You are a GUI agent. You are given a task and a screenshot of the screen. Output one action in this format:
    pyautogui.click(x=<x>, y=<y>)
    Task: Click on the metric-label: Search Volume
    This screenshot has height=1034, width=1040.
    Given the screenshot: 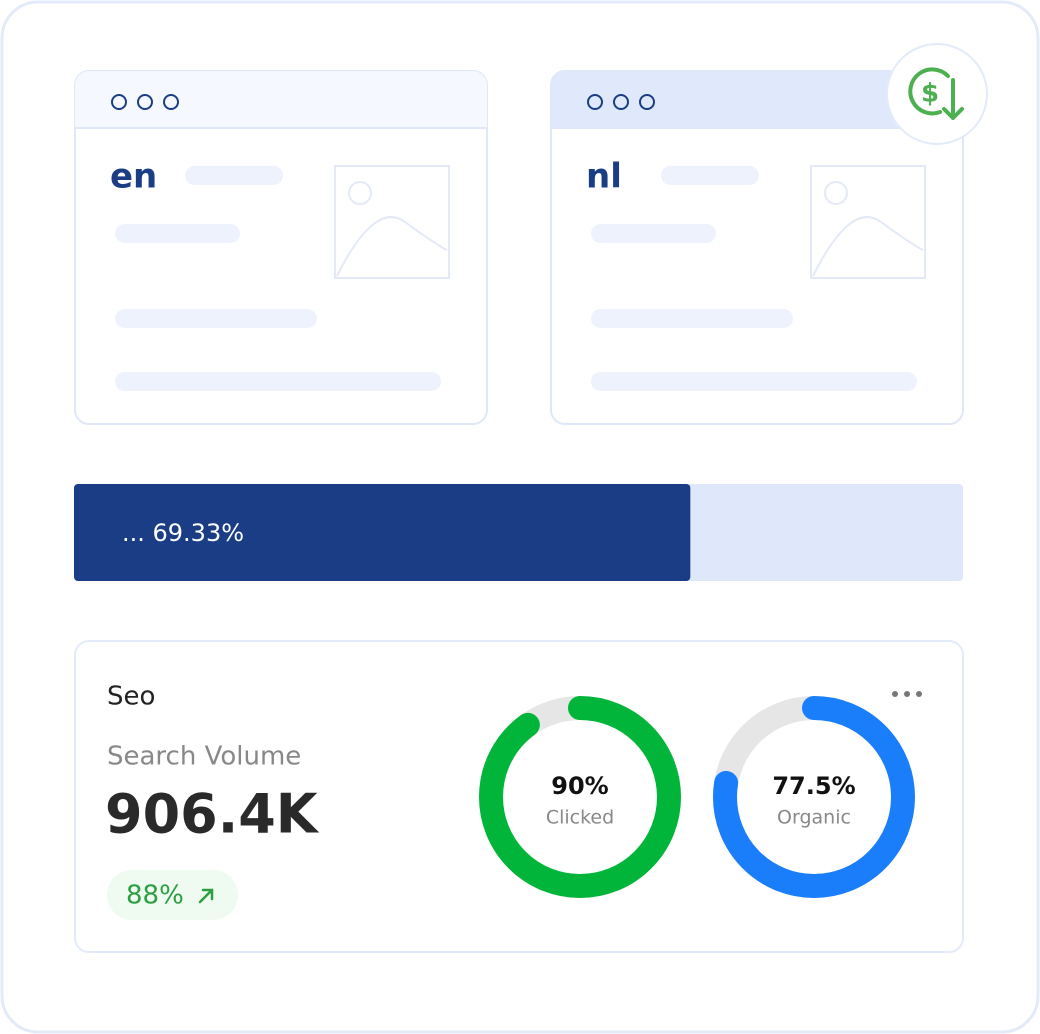 What is the action you would take?
    pyautogui.click(x=204, y=757)
    